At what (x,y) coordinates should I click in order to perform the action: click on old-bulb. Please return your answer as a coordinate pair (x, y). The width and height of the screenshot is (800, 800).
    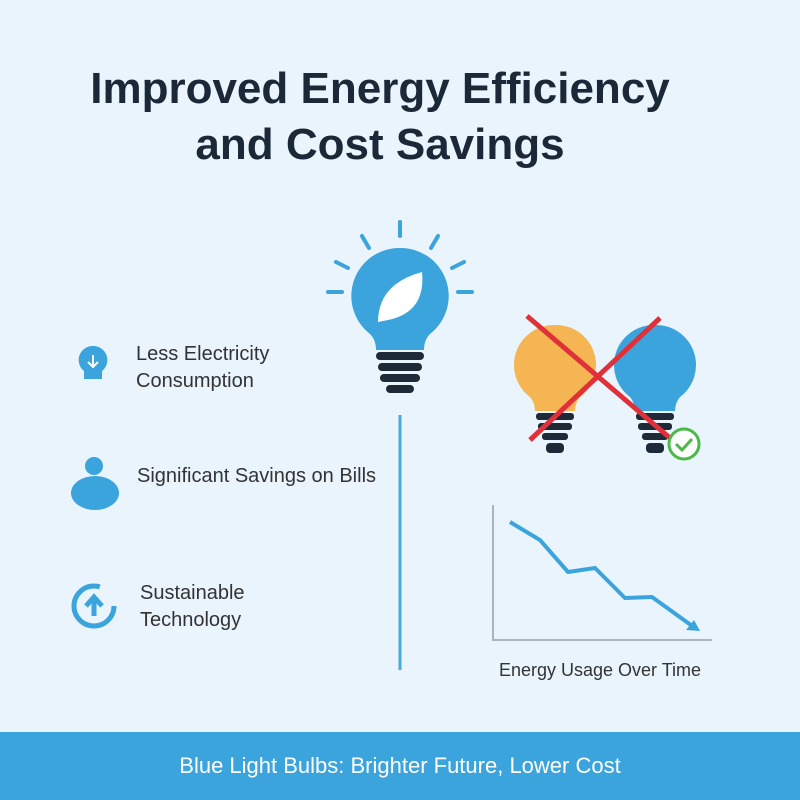
    Looking at the image, I should click on (555, 367).